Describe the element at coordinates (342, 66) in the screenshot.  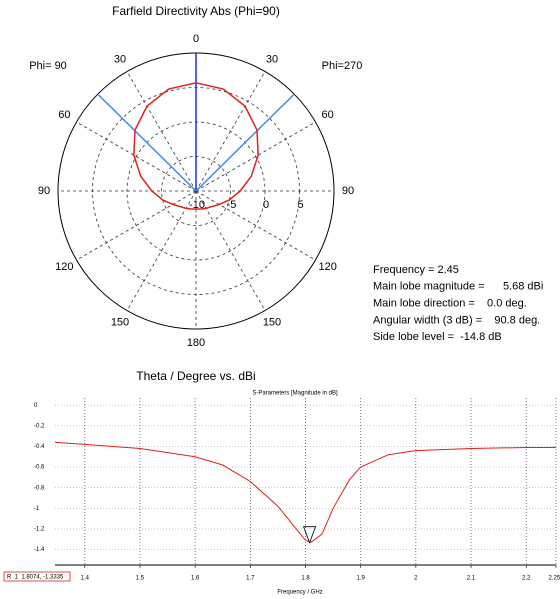
I see `right-label: Phi=270` at that location.